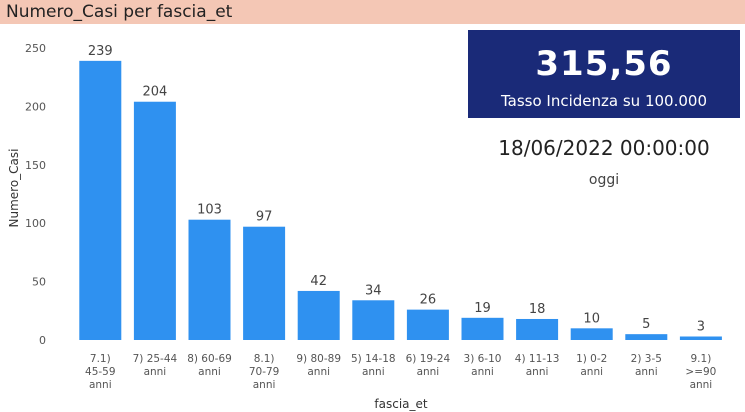  Describe the element at coordinates (604, 180) in the screenshot. I see `date-label: oggi` at that location.